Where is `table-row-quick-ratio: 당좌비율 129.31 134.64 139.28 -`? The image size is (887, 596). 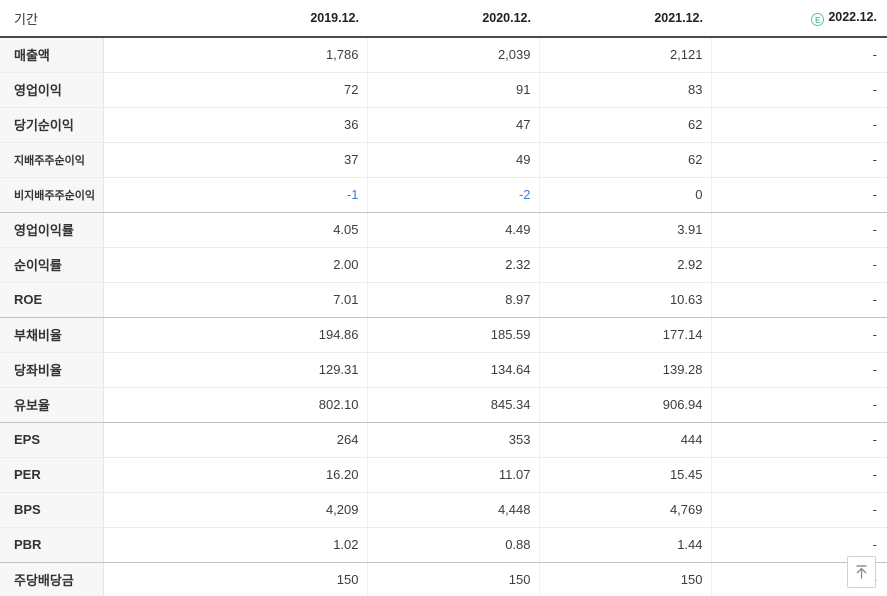 table-row-quick-ratio: 당좌비율 129.31 134.64 139.28 - is located at coordinates (443, 370).